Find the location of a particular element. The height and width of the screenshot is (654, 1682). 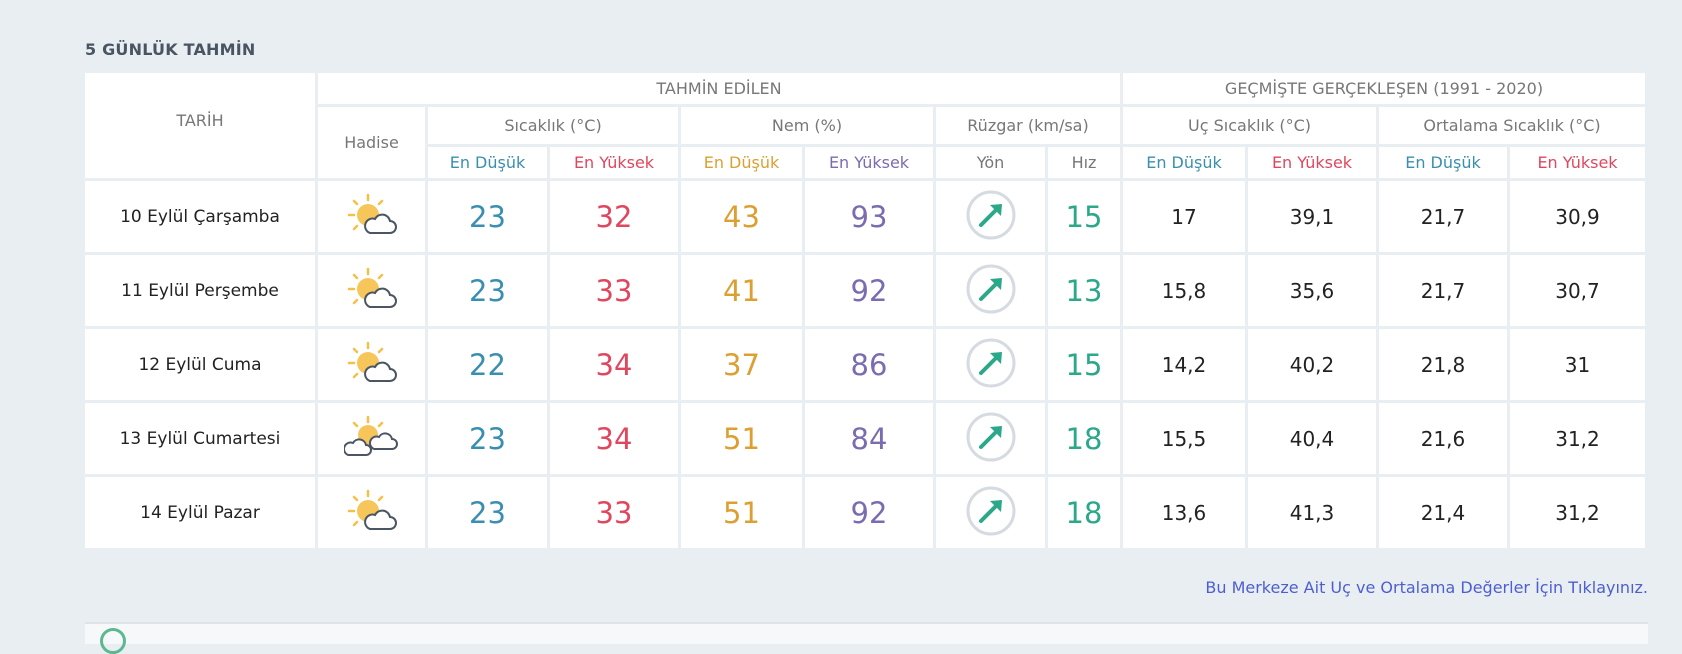

header-avg-temp: Ortalama Sıcaklık (°C) is located at coordinates (1512, 125).